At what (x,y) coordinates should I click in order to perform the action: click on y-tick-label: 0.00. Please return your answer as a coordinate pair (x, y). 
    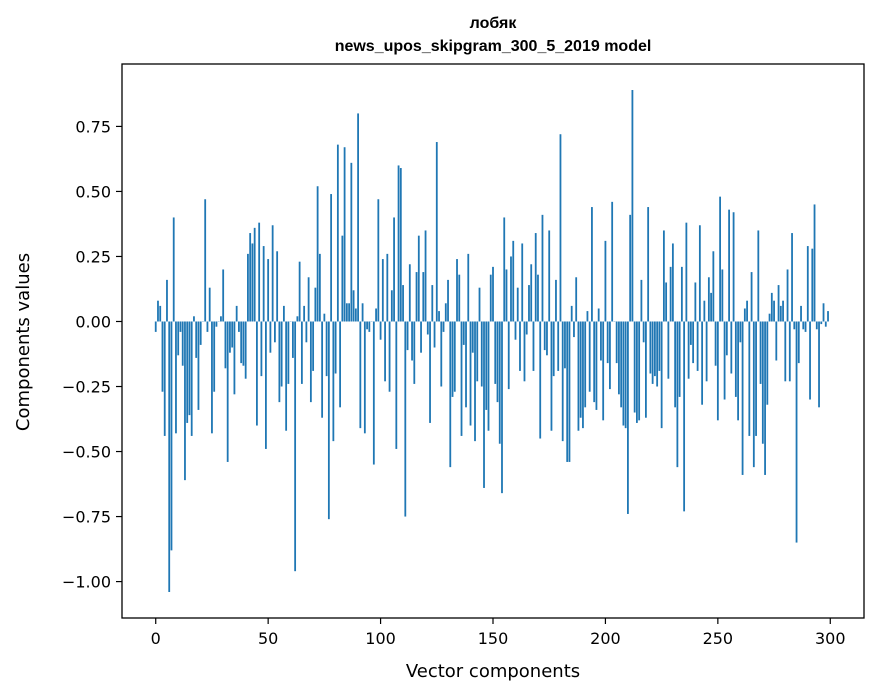
    Looking at the image, I should click on (93, 321).